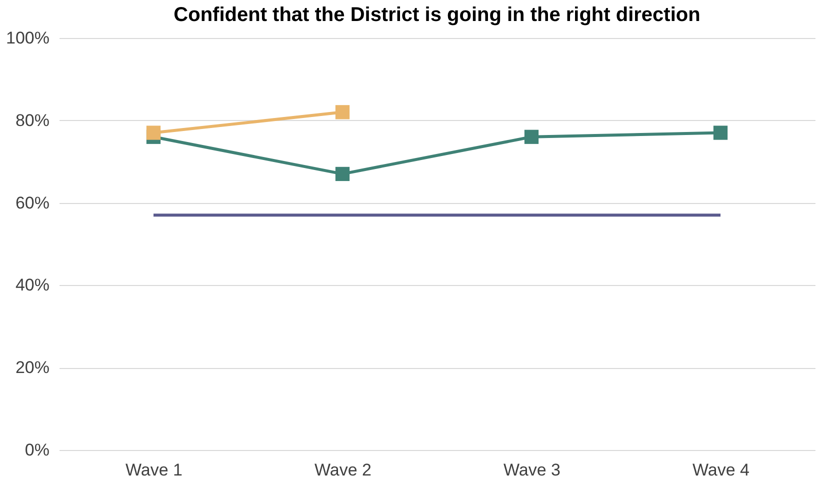  I want to click on x-tick-label: Wave 4, so click(721, 470).